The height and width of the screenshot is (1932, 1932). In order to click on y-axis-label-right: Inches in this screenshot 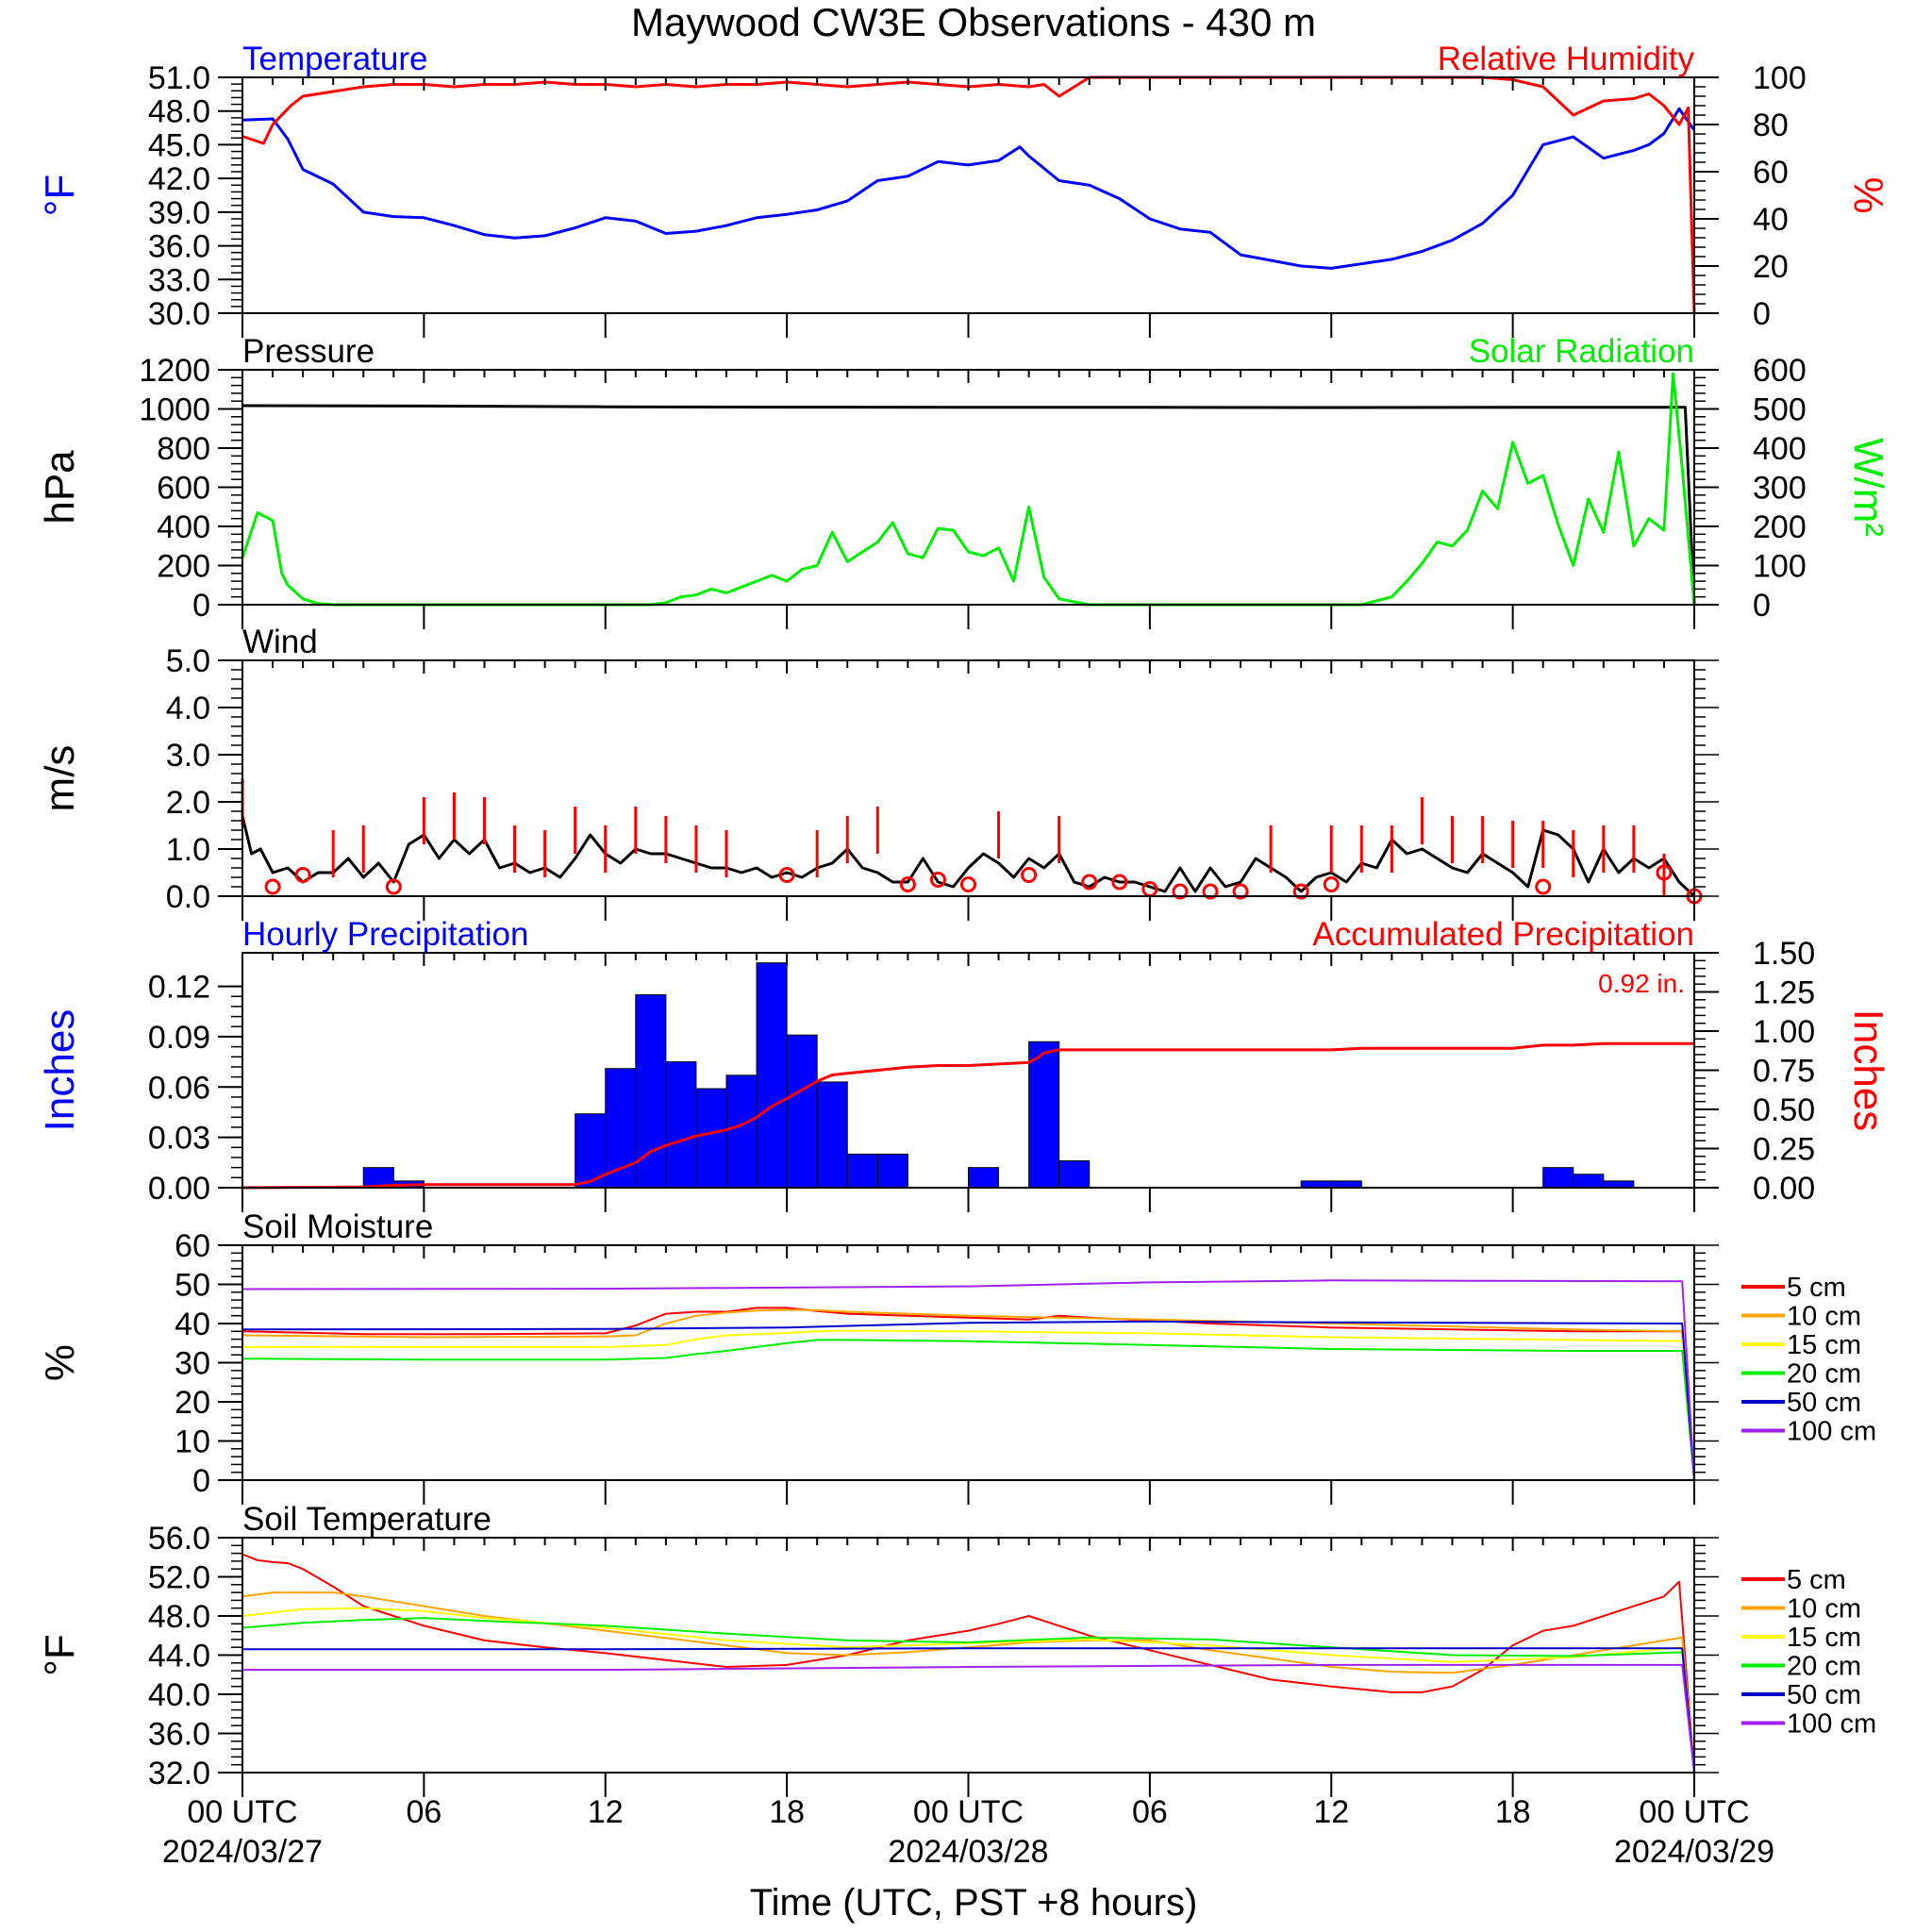, I will do `click(1868, 1070)`.